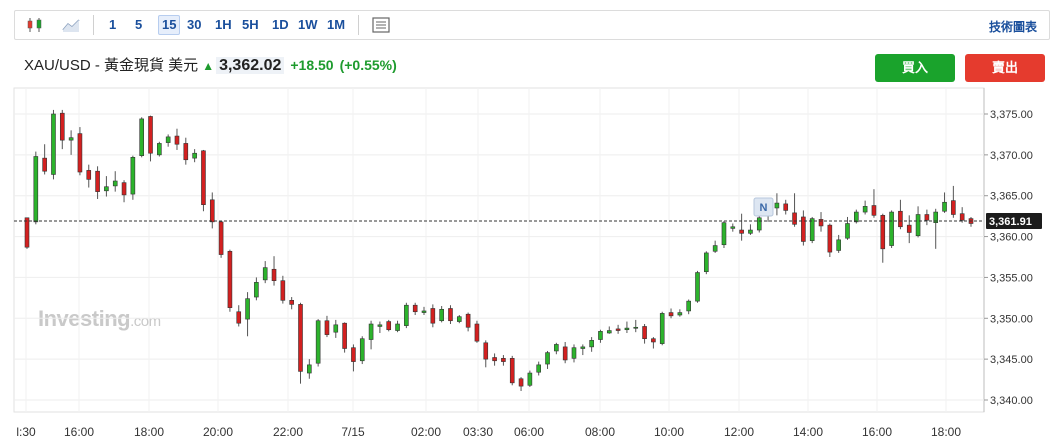 Image resolution: width=1062 pixels, height=447 pixels. What do you see at coordinates (739, 432) in the screenshot?
I see `x-tick-label: 12:00` at bounding box center [739, 432].